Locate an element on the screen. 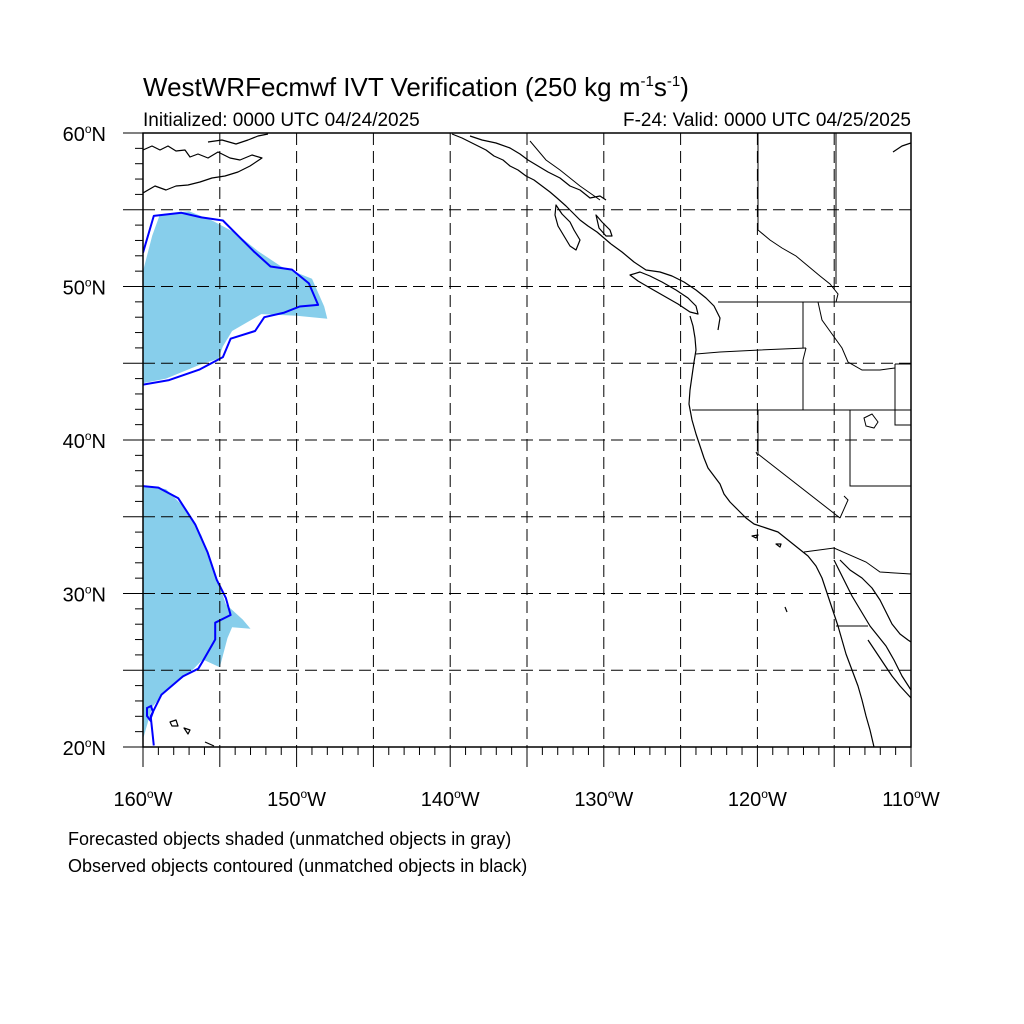 This screenshot has height=1024, width=1024. guadalupe-island is located at coordinates (786, 609).